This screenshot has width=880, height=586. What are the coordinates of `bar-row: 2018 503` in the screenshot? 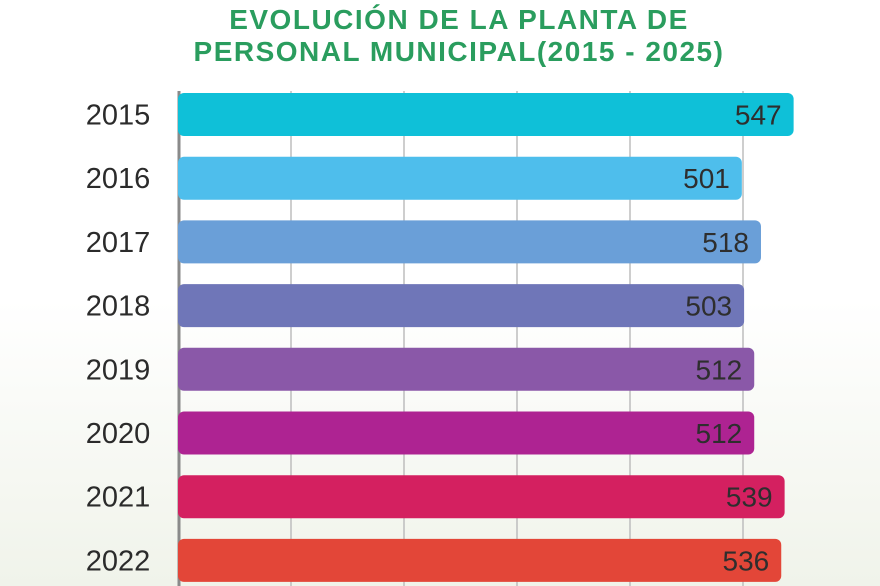 It's located at (415, 306).